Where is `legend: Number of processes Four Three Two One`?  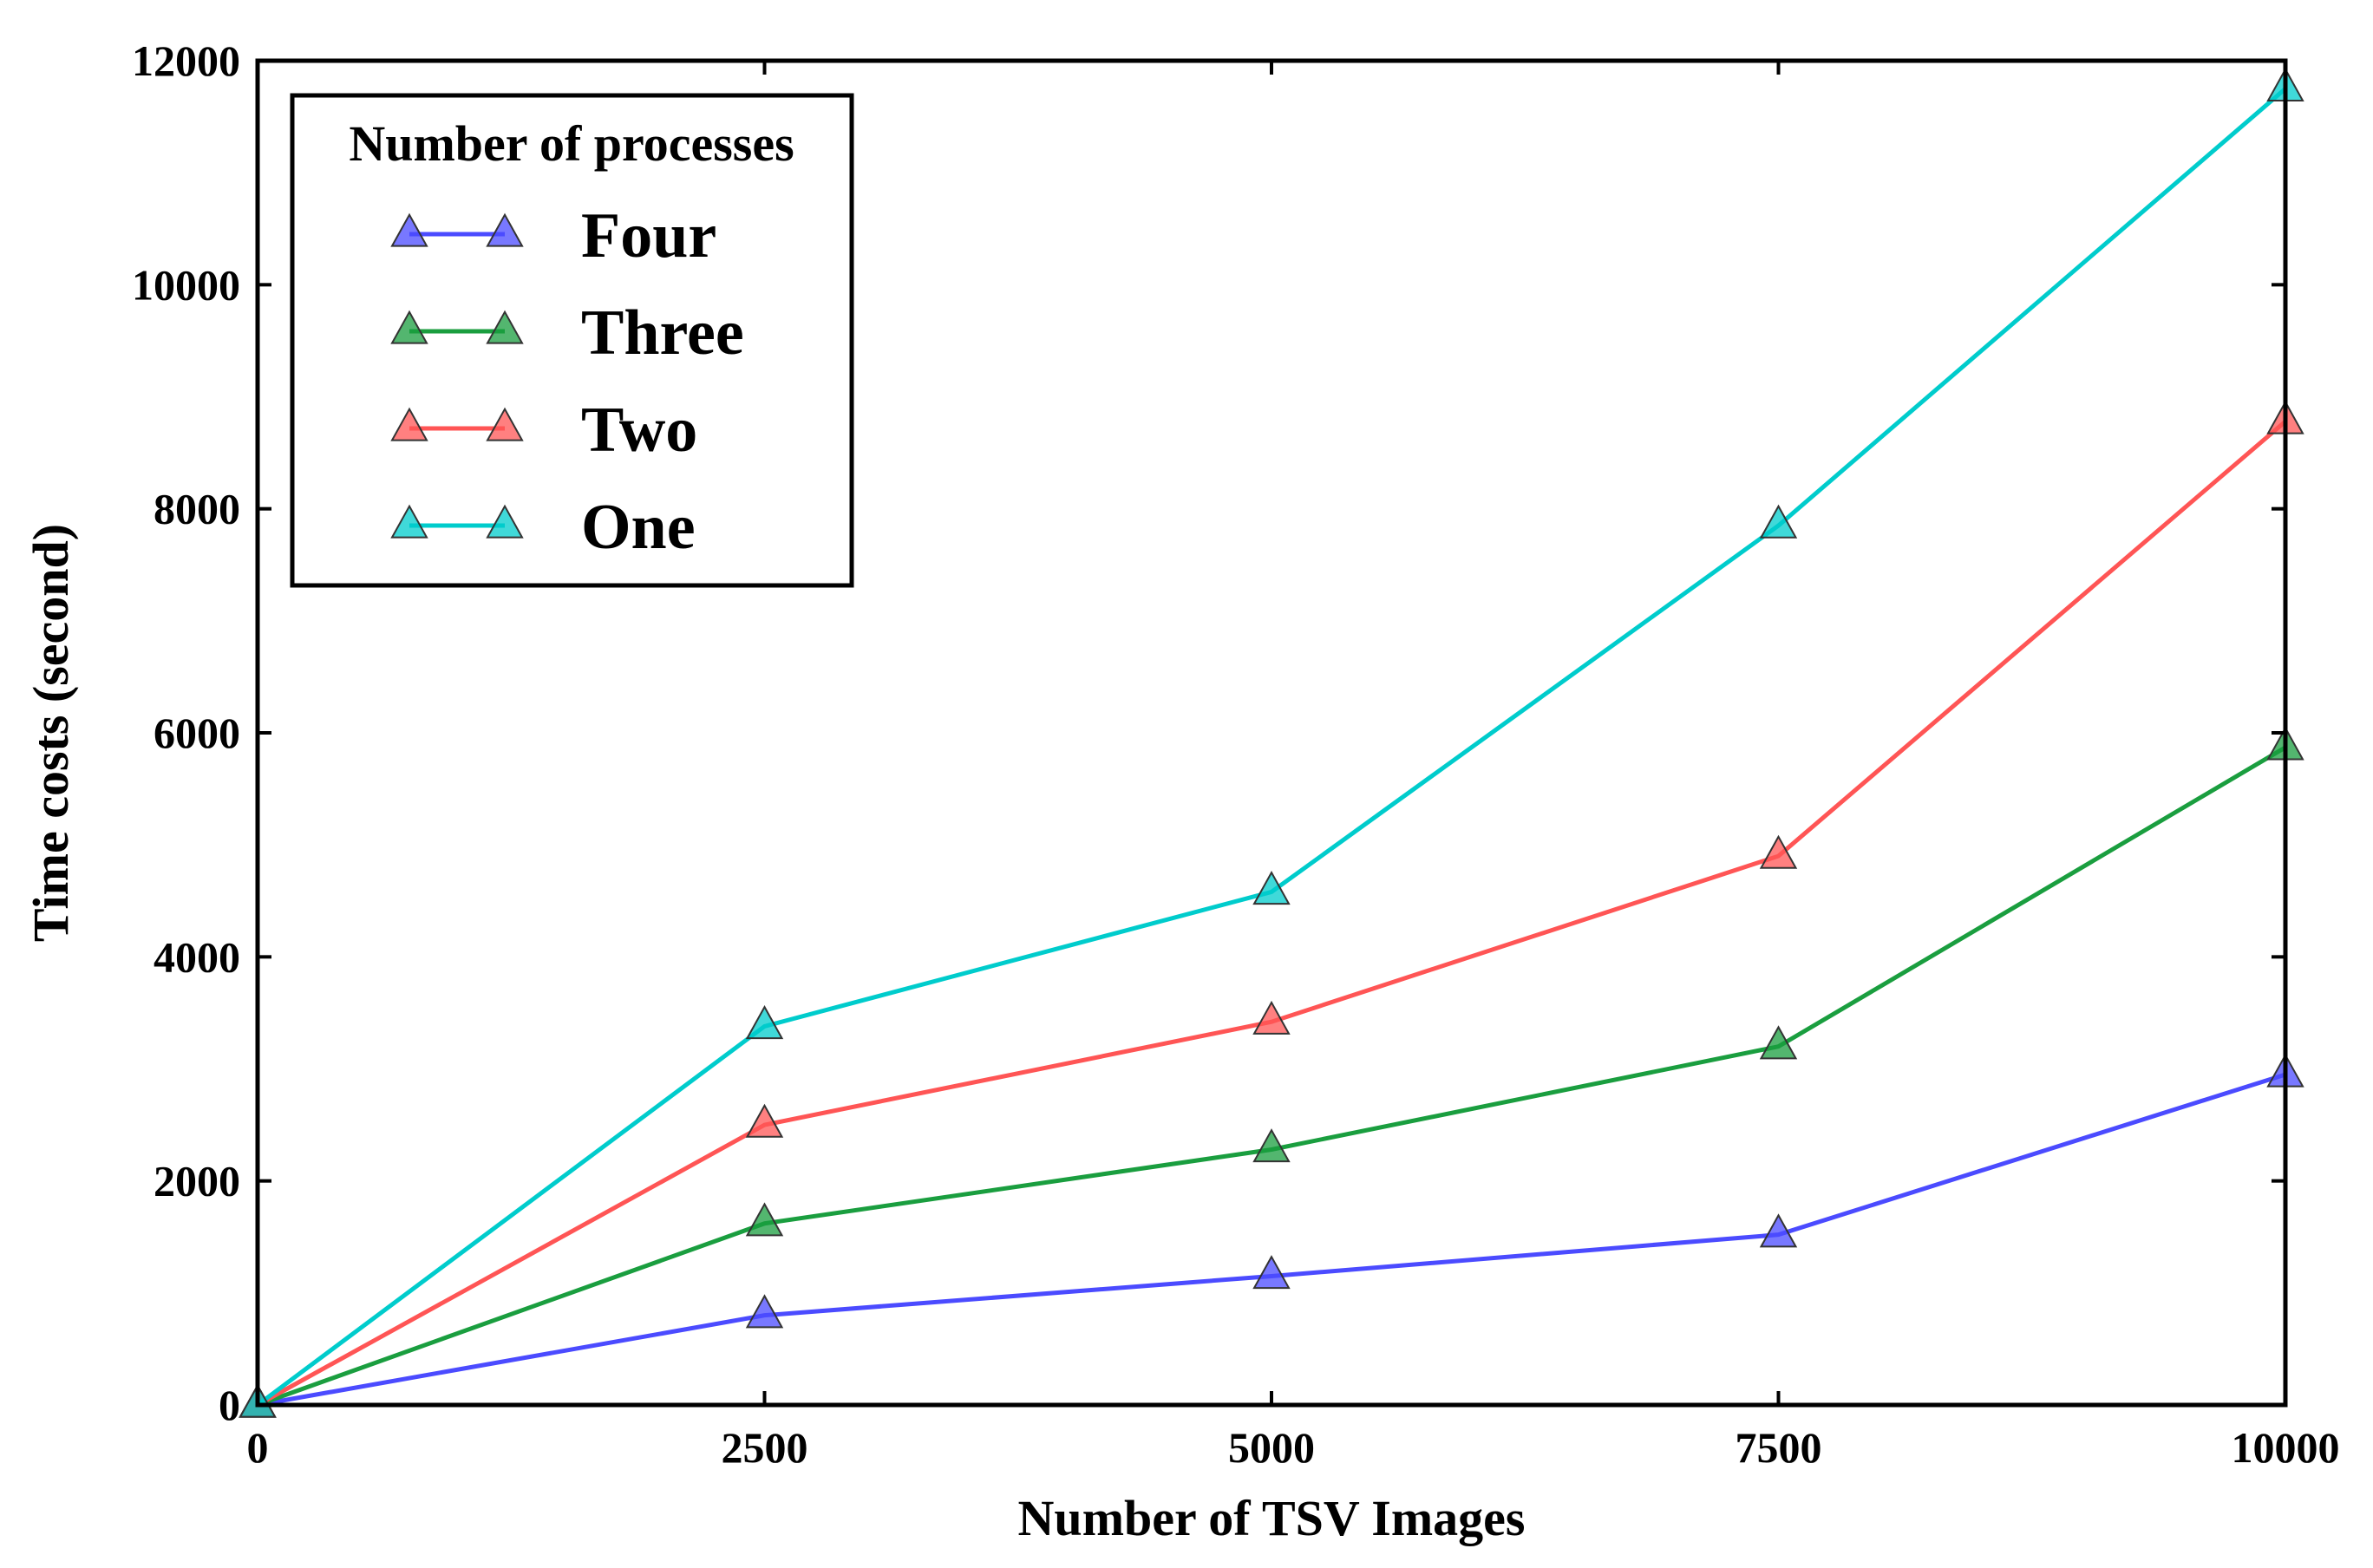
legend: Number of processes Four Three Two One is located at coordinates (572, 341).